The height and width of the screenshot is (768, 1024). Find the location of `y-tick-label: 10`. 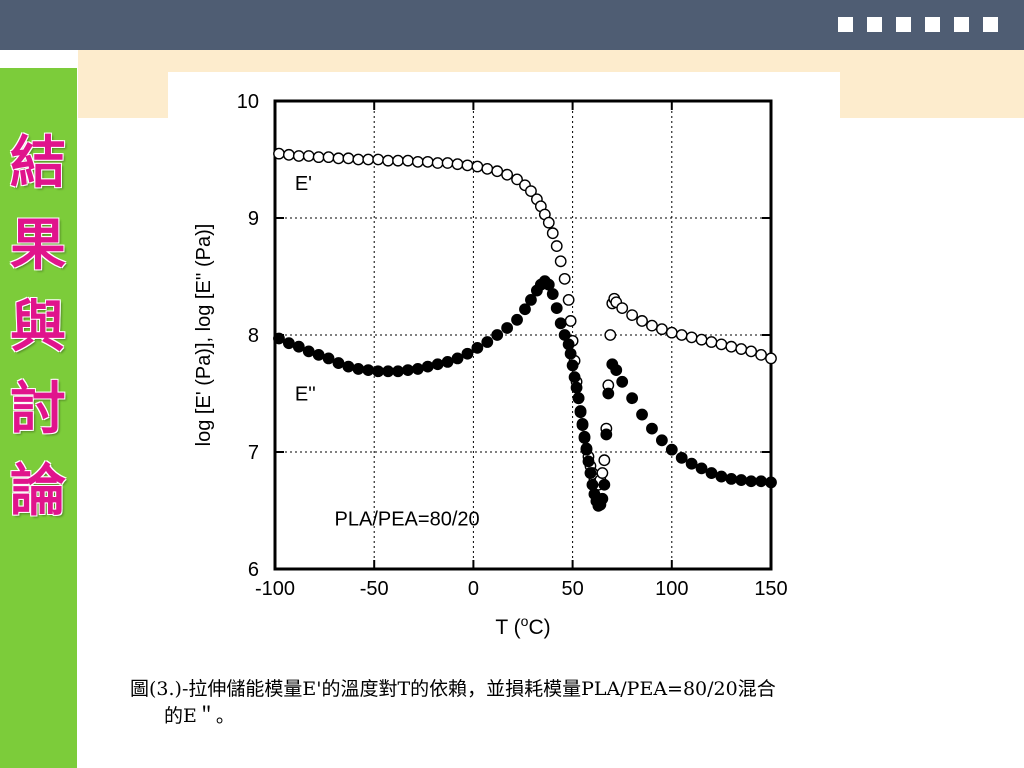

y-tick-label: 10 is located at coordinates (248, 102).